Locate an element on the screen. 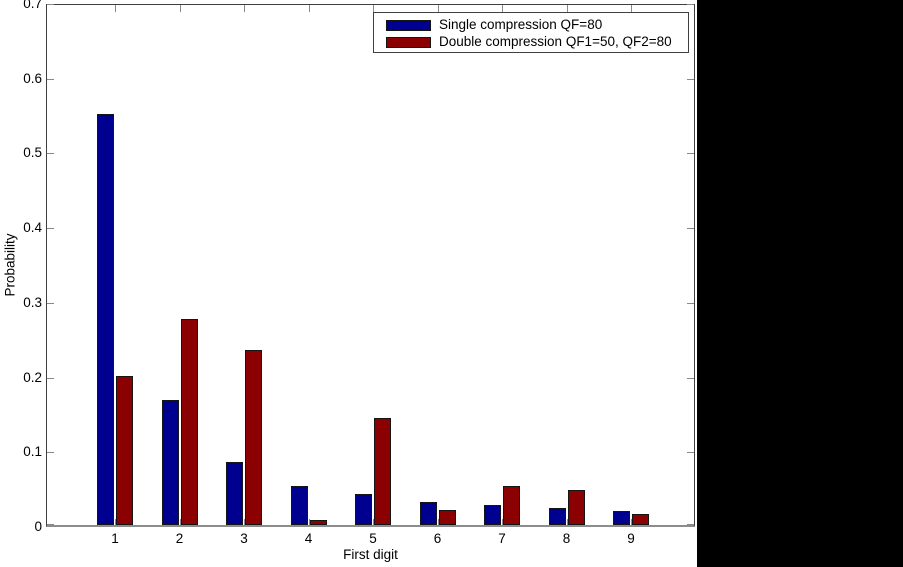 Image resolution: width=903 pixels, height=567 pixels. legend-item-double-compression: Double compression QF1=50, QF2=80 is located at coordinates (537, 42).